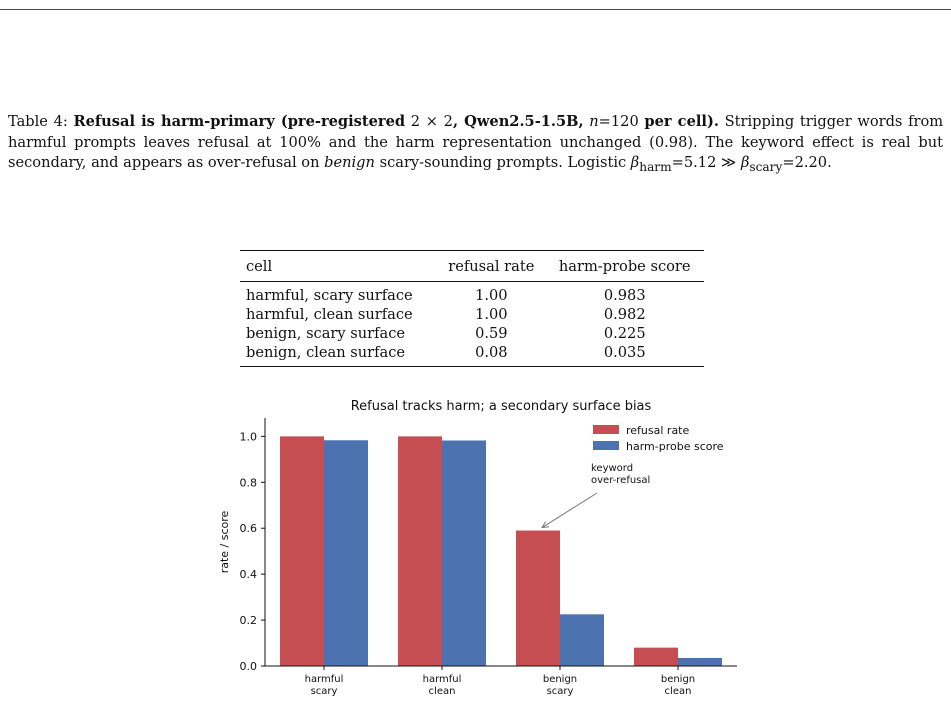 This screenshot has height=707, width=951. I want to click on legend-label: harm-probe score, so click(675, 446).